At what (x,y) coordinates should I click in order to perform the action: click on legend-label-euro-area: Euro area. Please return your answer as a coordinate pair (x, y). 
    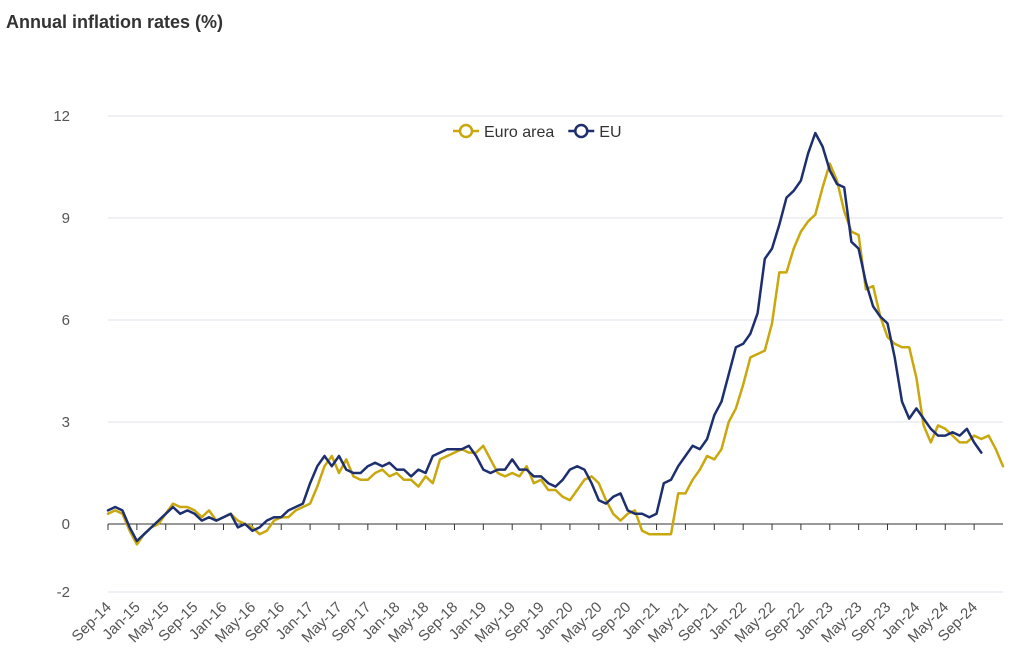
    Looking at the image, I should click on (519, 132).